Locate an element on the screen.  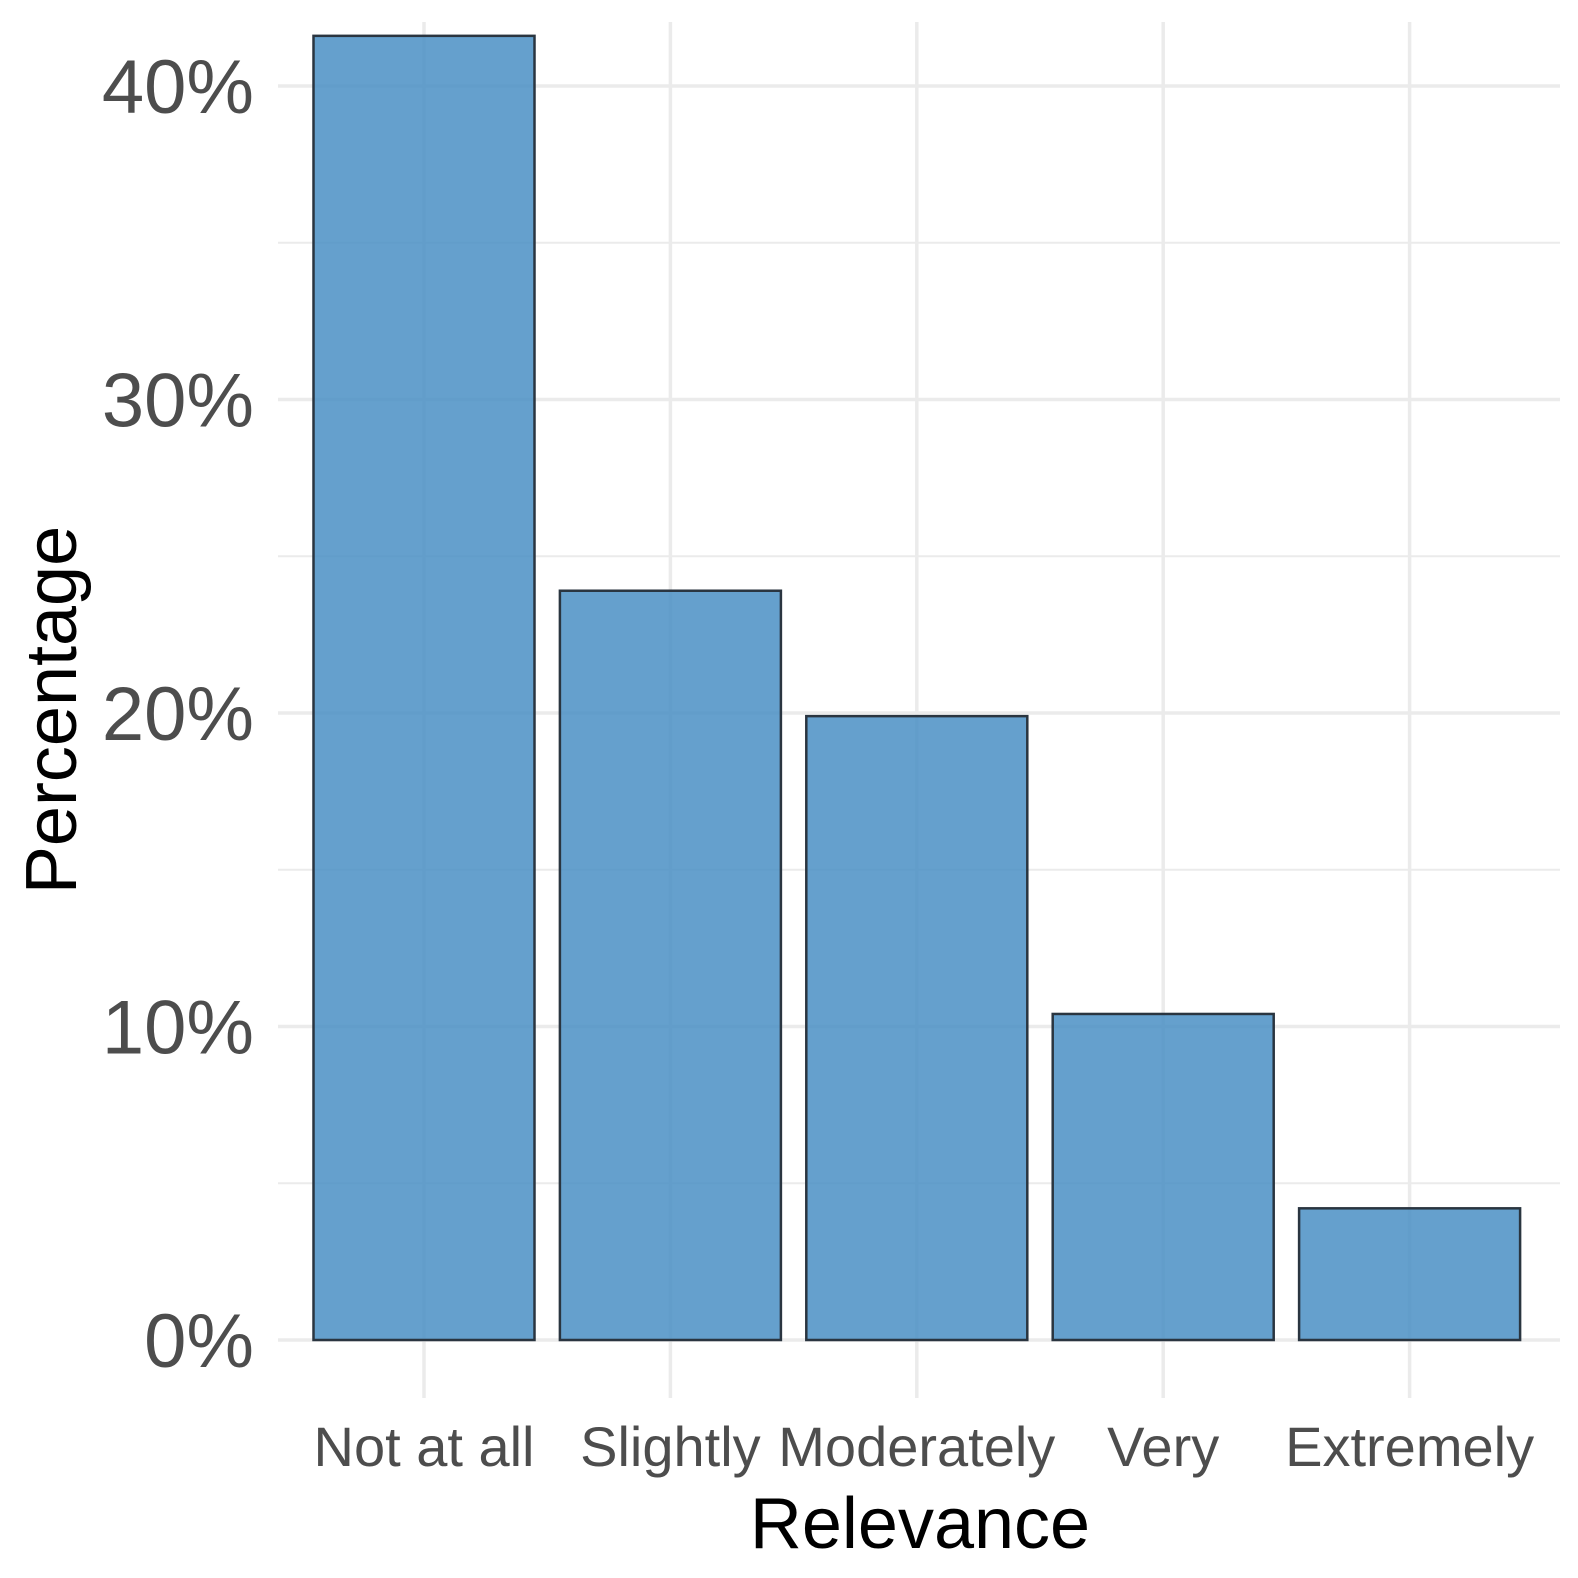
x-tick-label: Moderately is located at coordinates (916, 1446).